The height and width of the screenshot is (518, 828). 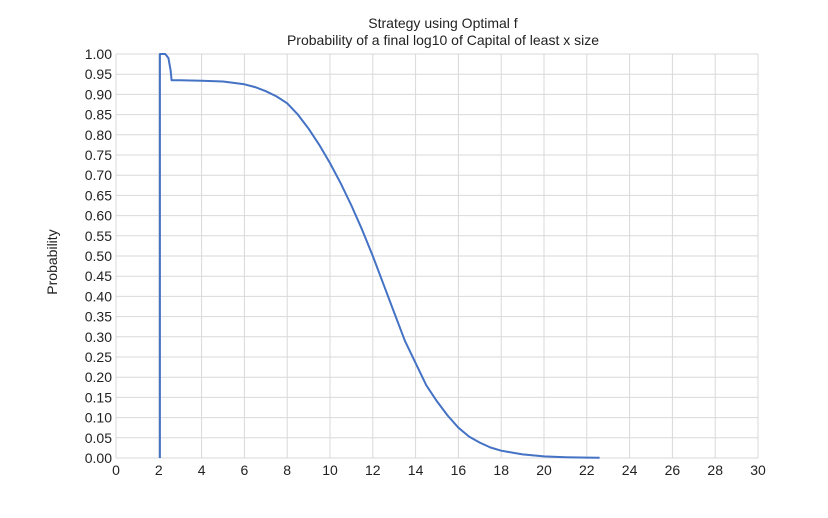 What do you see at coordinates (98, 216) in the screenshot?
I see `y-tick-label: 0.60` at bounding box center [98, 216].